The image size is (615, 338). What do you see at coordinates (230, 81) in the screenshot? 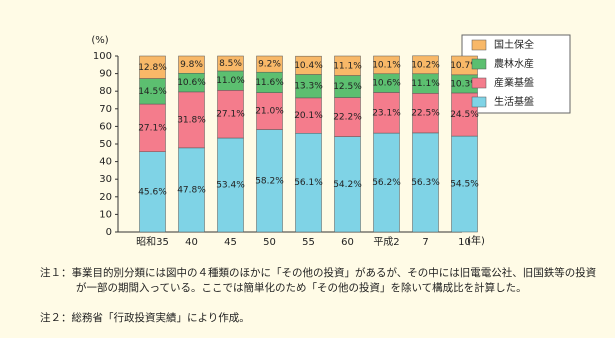
I see `value-label: 11.0%` at bounding box center [230, 81].